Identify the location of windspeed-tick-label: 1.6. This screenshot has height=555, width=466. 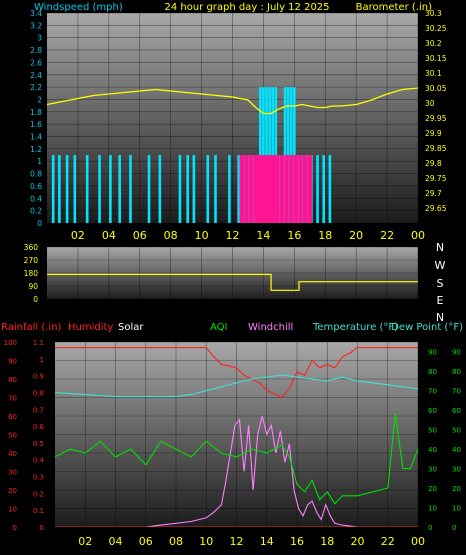
(36, 124).